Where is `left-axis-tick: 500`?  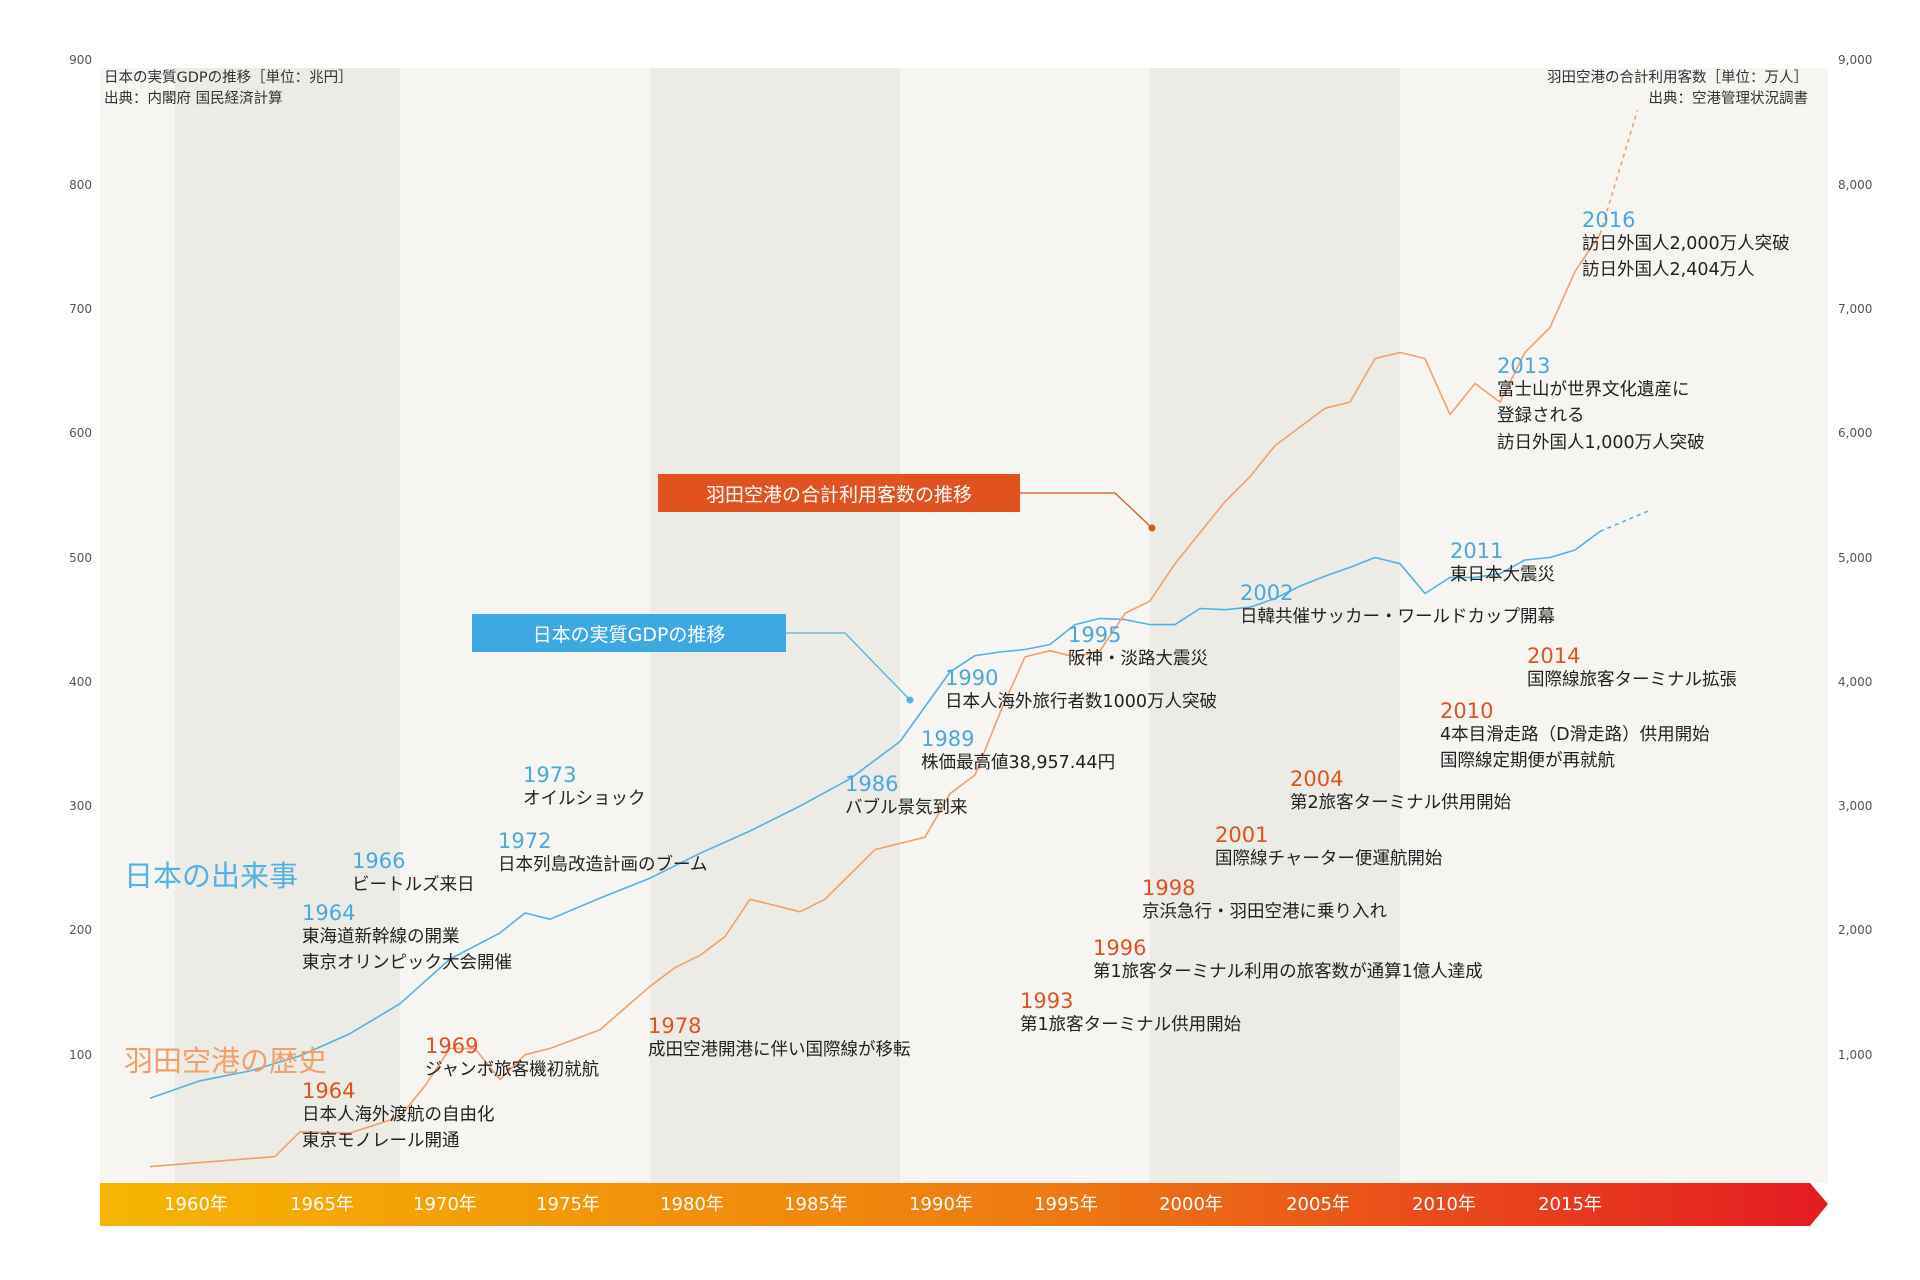
left-axis-tick: 500 is located at coordinates (80, 557).